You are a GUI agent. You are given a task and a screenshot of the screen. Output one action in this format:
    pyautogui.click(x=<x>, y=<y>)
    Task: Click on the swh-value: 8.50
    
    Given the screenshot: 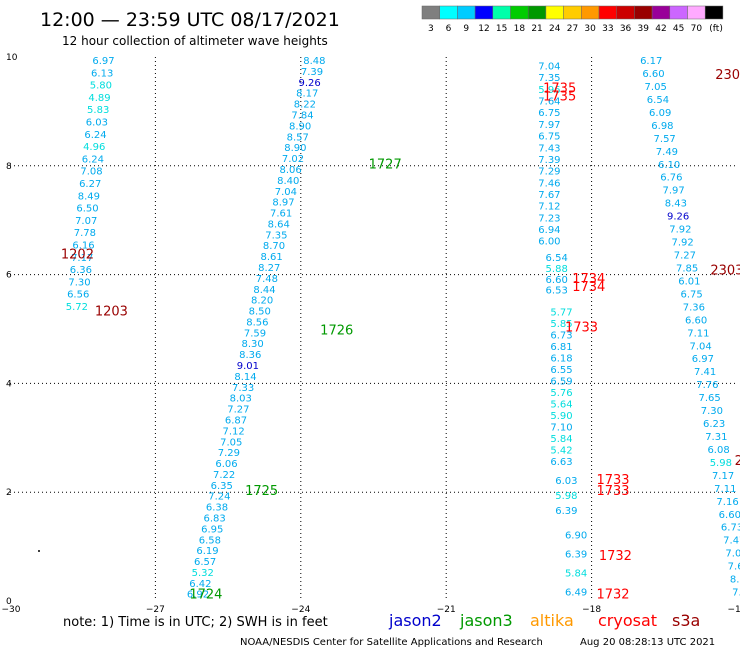 What is the action you would take?
    pyautogui.click(x=260, y=312)
    